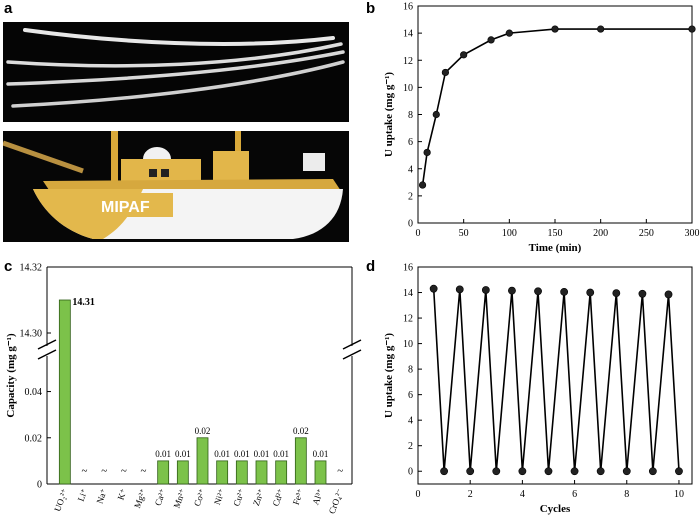  What do you see at coordinates (61, 500) in the screenshot?
I see `x-tick-label: UO₂²⁺` at bounding box center [61, 500].